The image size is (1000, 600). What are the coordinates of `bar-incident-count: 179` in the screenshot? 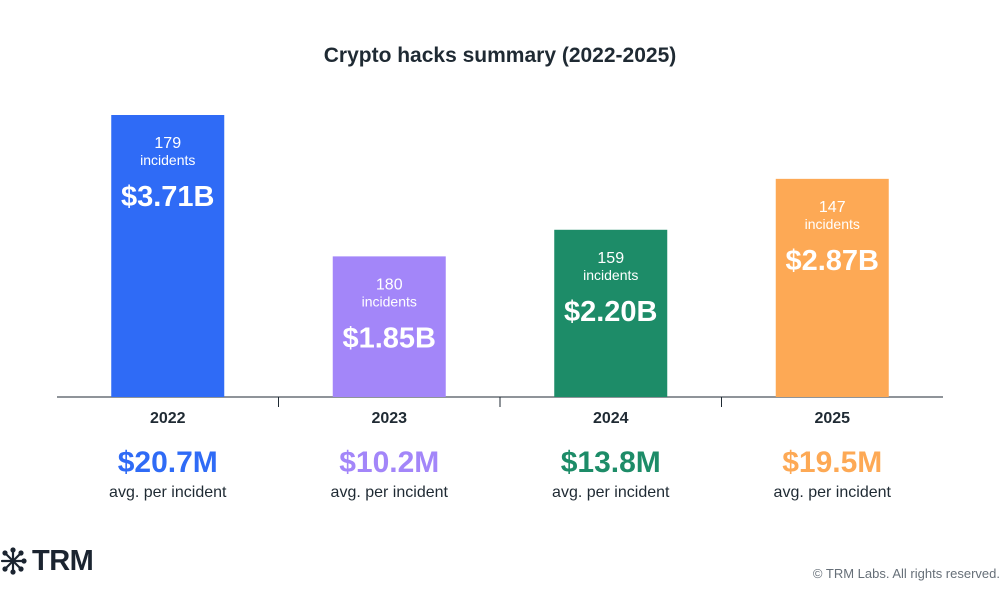 It's located at (167, 143).